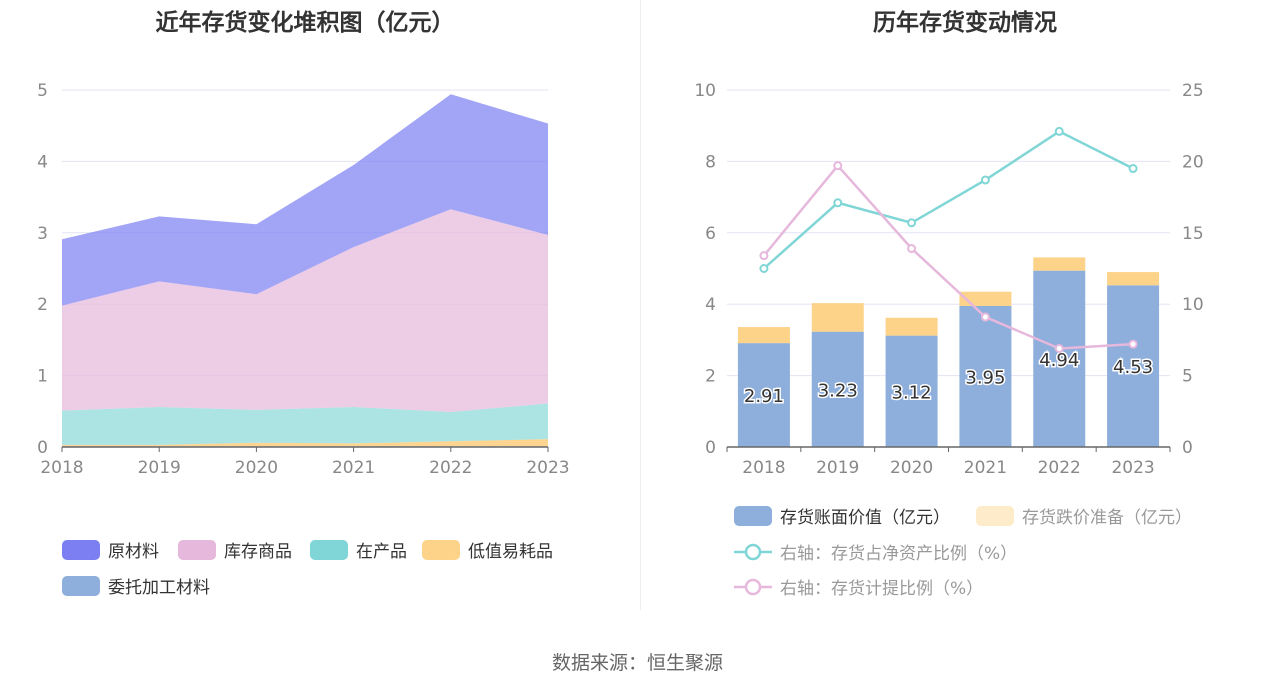  What do you see at coordinates (159, 468) in the screenshot?
I see `x-tick-label-left: 2019` at bounding box center [159, 468].